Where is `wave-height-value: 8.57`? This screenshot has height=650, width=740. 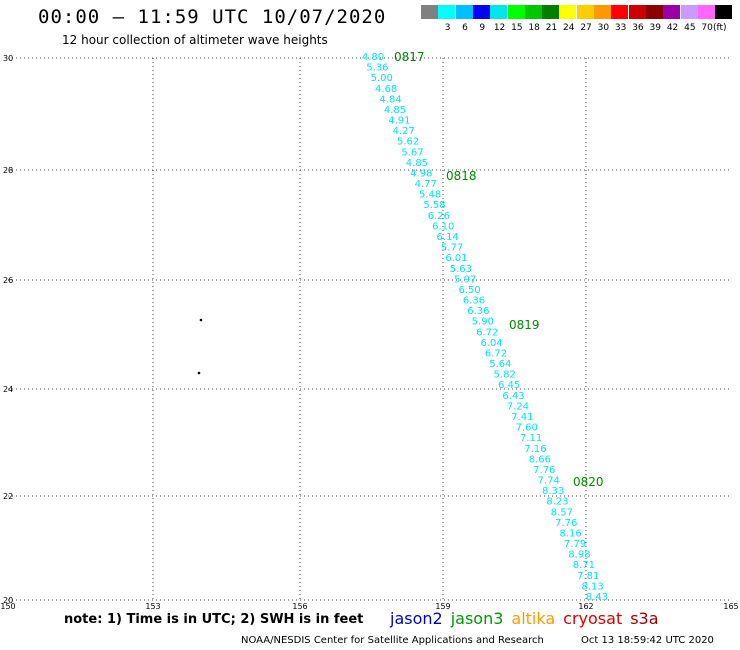
wave-height-value: 8.57 is located at coordinates (562, 512).